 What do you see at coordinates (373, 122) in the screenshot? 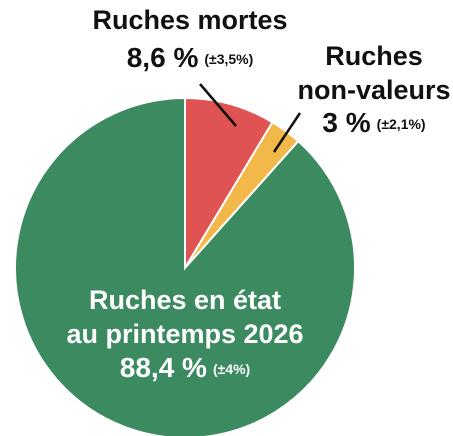
I see `value-label: 3 % (±2,1%)` at bounding box center [373, 122].